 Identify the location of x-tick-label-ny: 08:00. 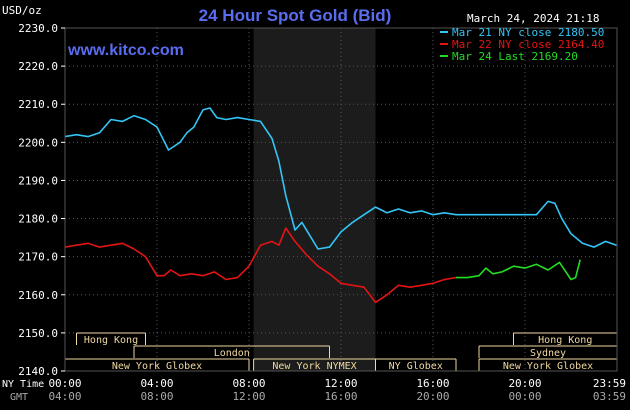
(248, 383).